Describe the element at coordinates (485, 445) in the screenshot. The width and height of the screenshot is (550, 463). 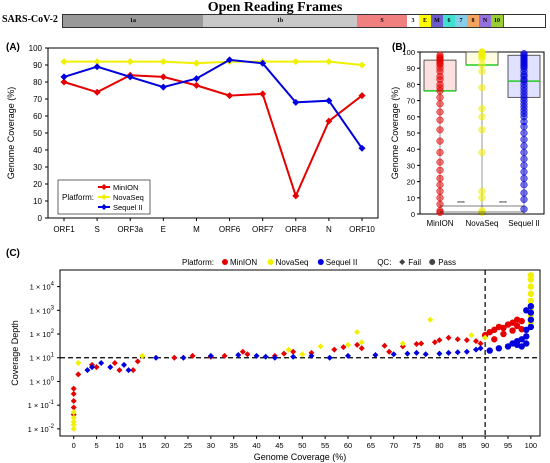
I see `x-tick-label: 90` at that location.